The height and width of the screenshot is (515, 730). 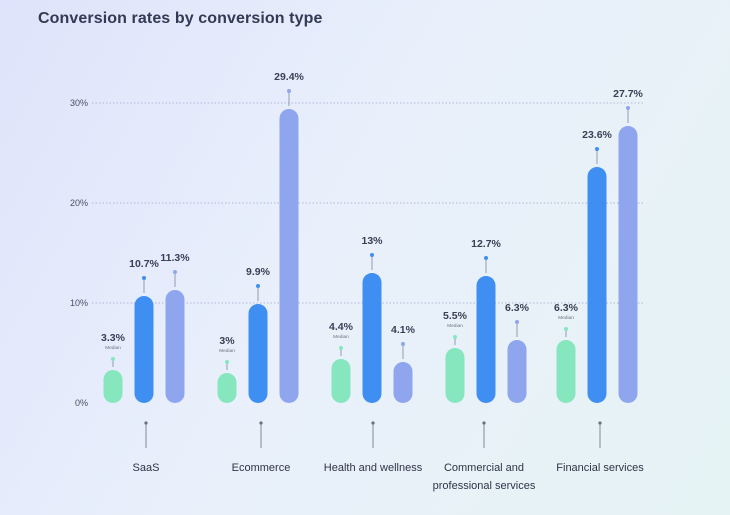 What do you see at coordinates (289, 77) in the screenshot?
I see `data-label: 29.4%` at bounding box center [289, 77].